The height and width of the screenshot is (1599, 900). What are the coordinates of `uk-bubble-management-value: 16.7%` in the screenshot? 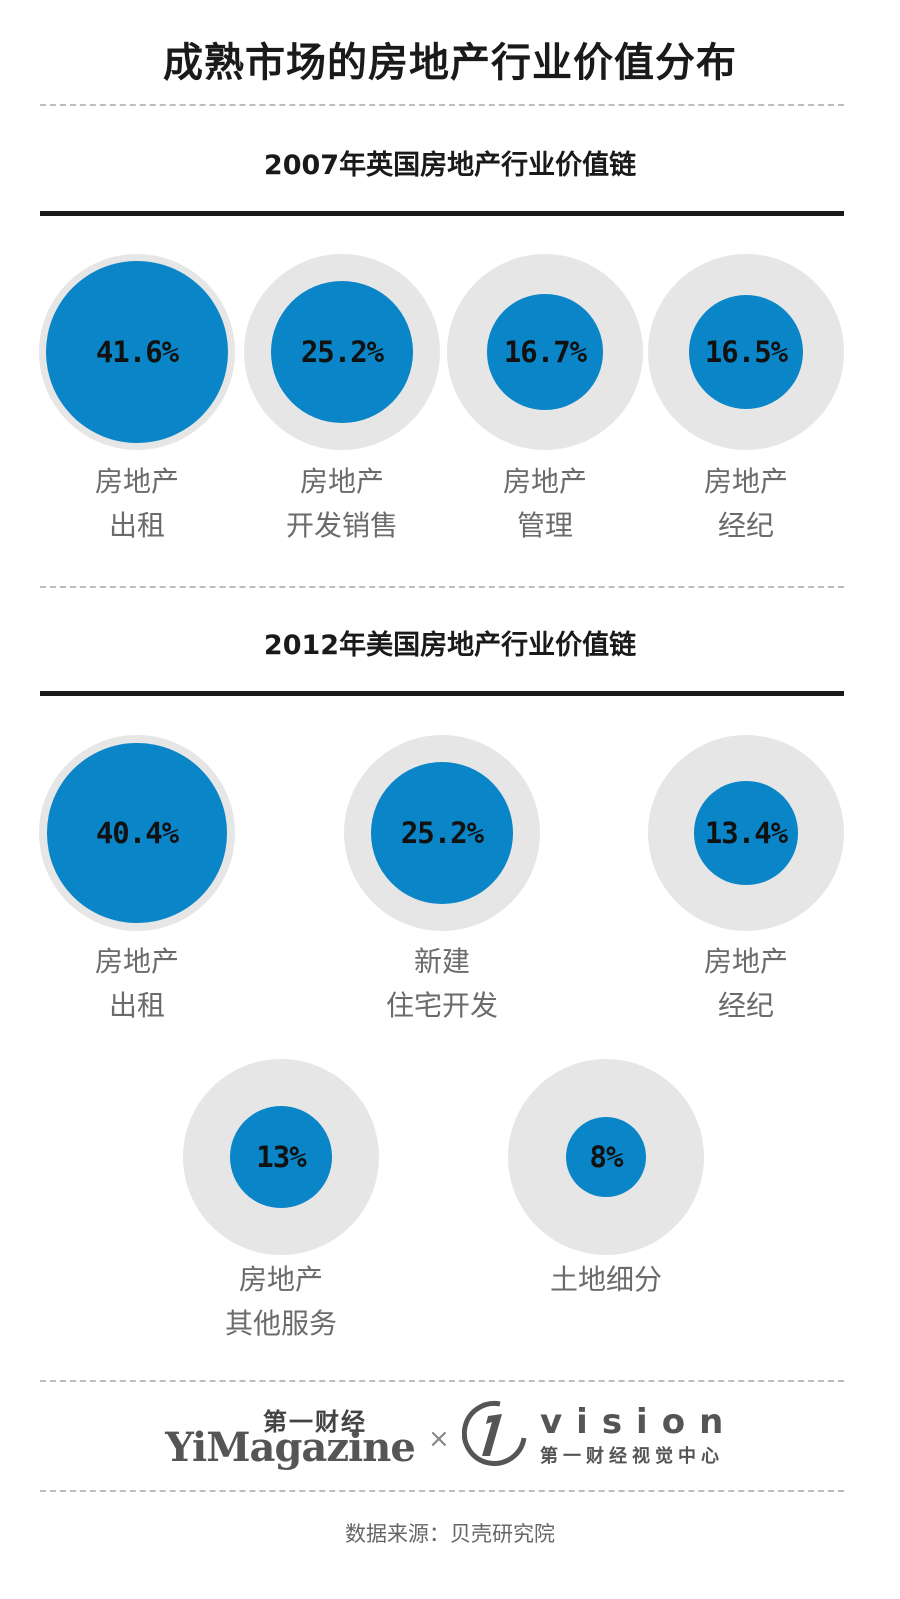 It's located at (545, 352).